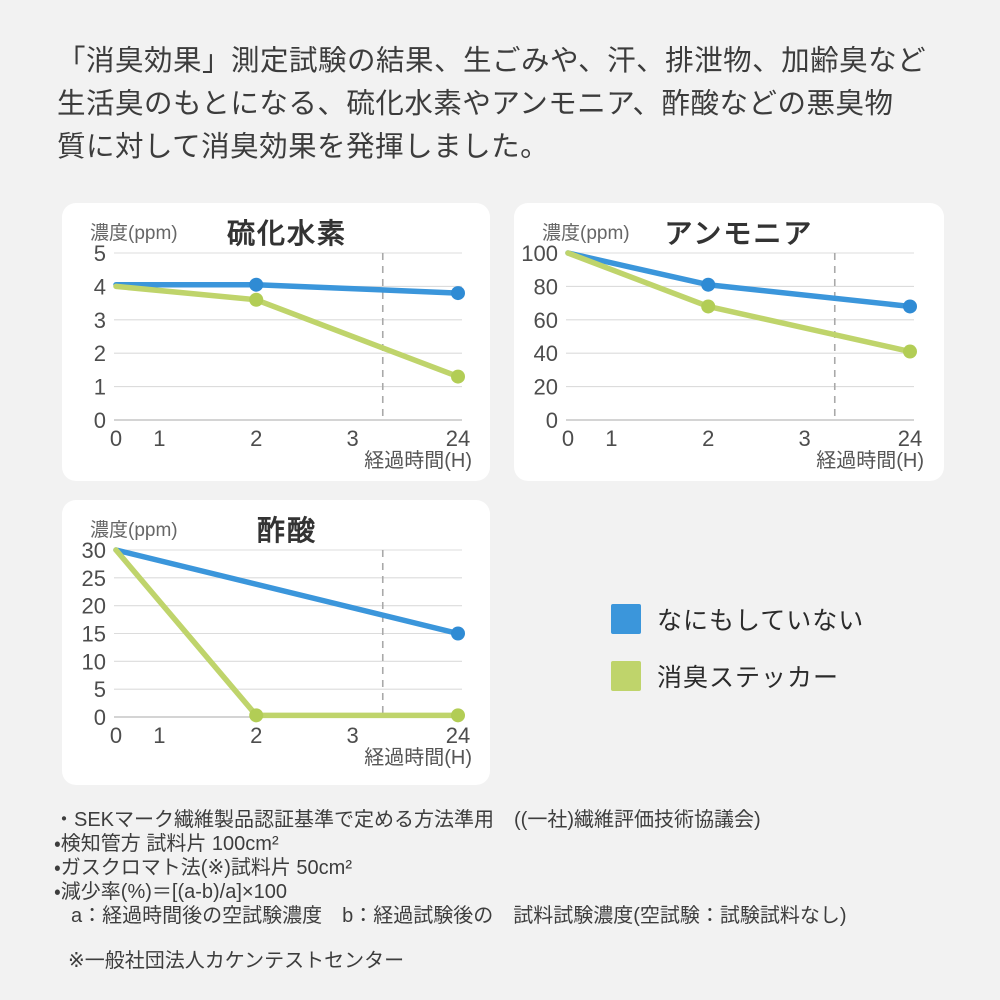  Describe the element at coordinates (203, 868) in the screenshot. I see `footnote-line: ・ガスクロマト法(※)試料片 50cm²` at that location.